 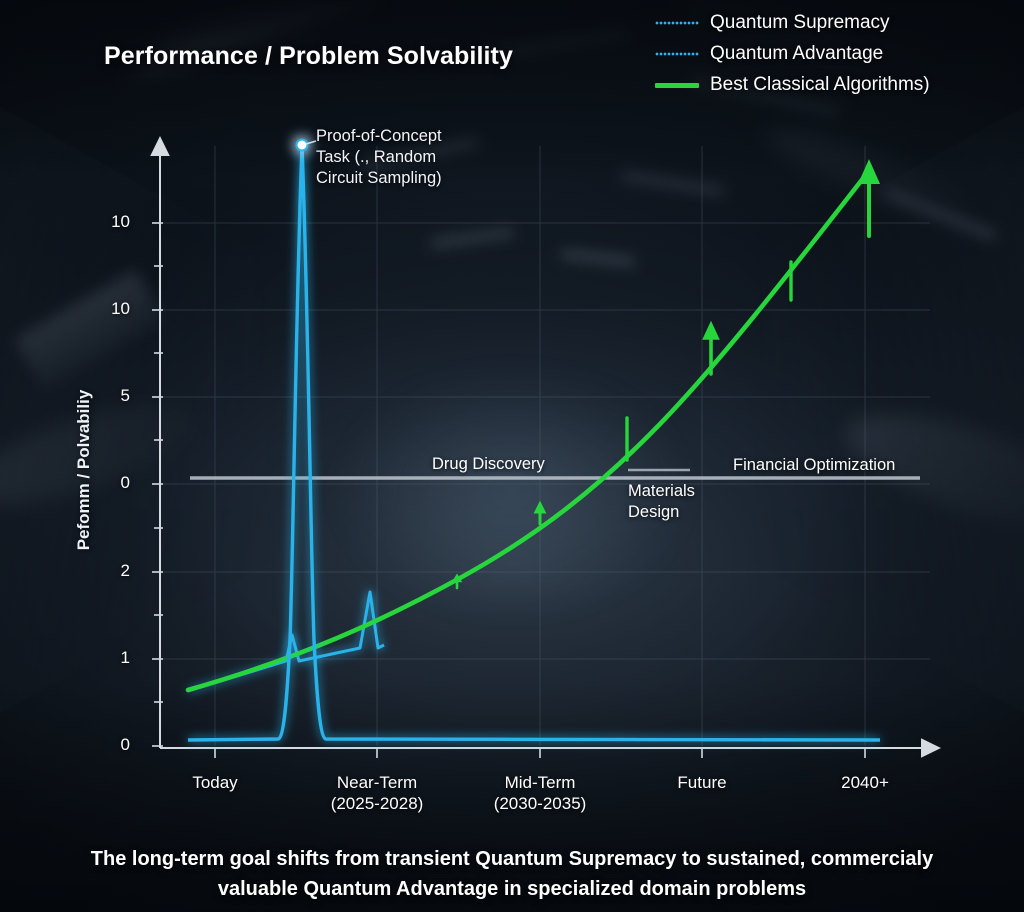 I want to click on x-tick-label-2040-plus: 2040+, so click(x=865, y=782).